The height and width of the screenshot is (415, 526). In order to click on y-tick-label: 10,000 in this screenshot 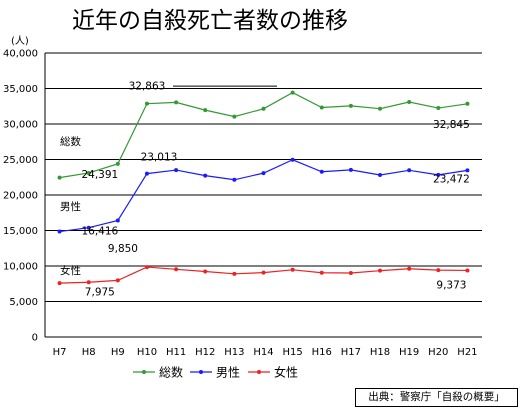, I will do `click(20, 267)`.